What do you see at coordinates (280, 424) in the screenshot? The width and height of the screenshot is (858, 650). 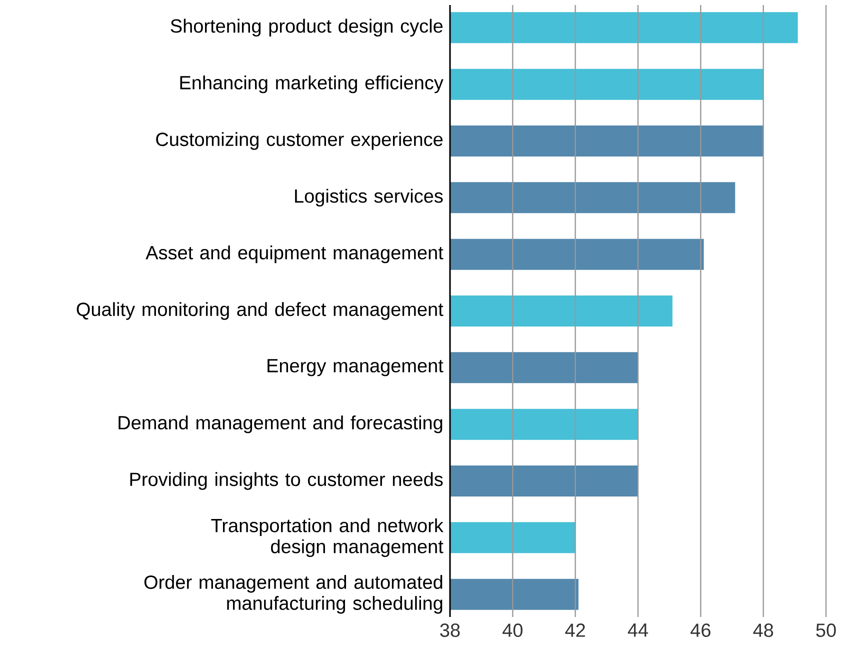 I see `y-tick-label: Demand management and forecasting` at bounding box center [280, 424].